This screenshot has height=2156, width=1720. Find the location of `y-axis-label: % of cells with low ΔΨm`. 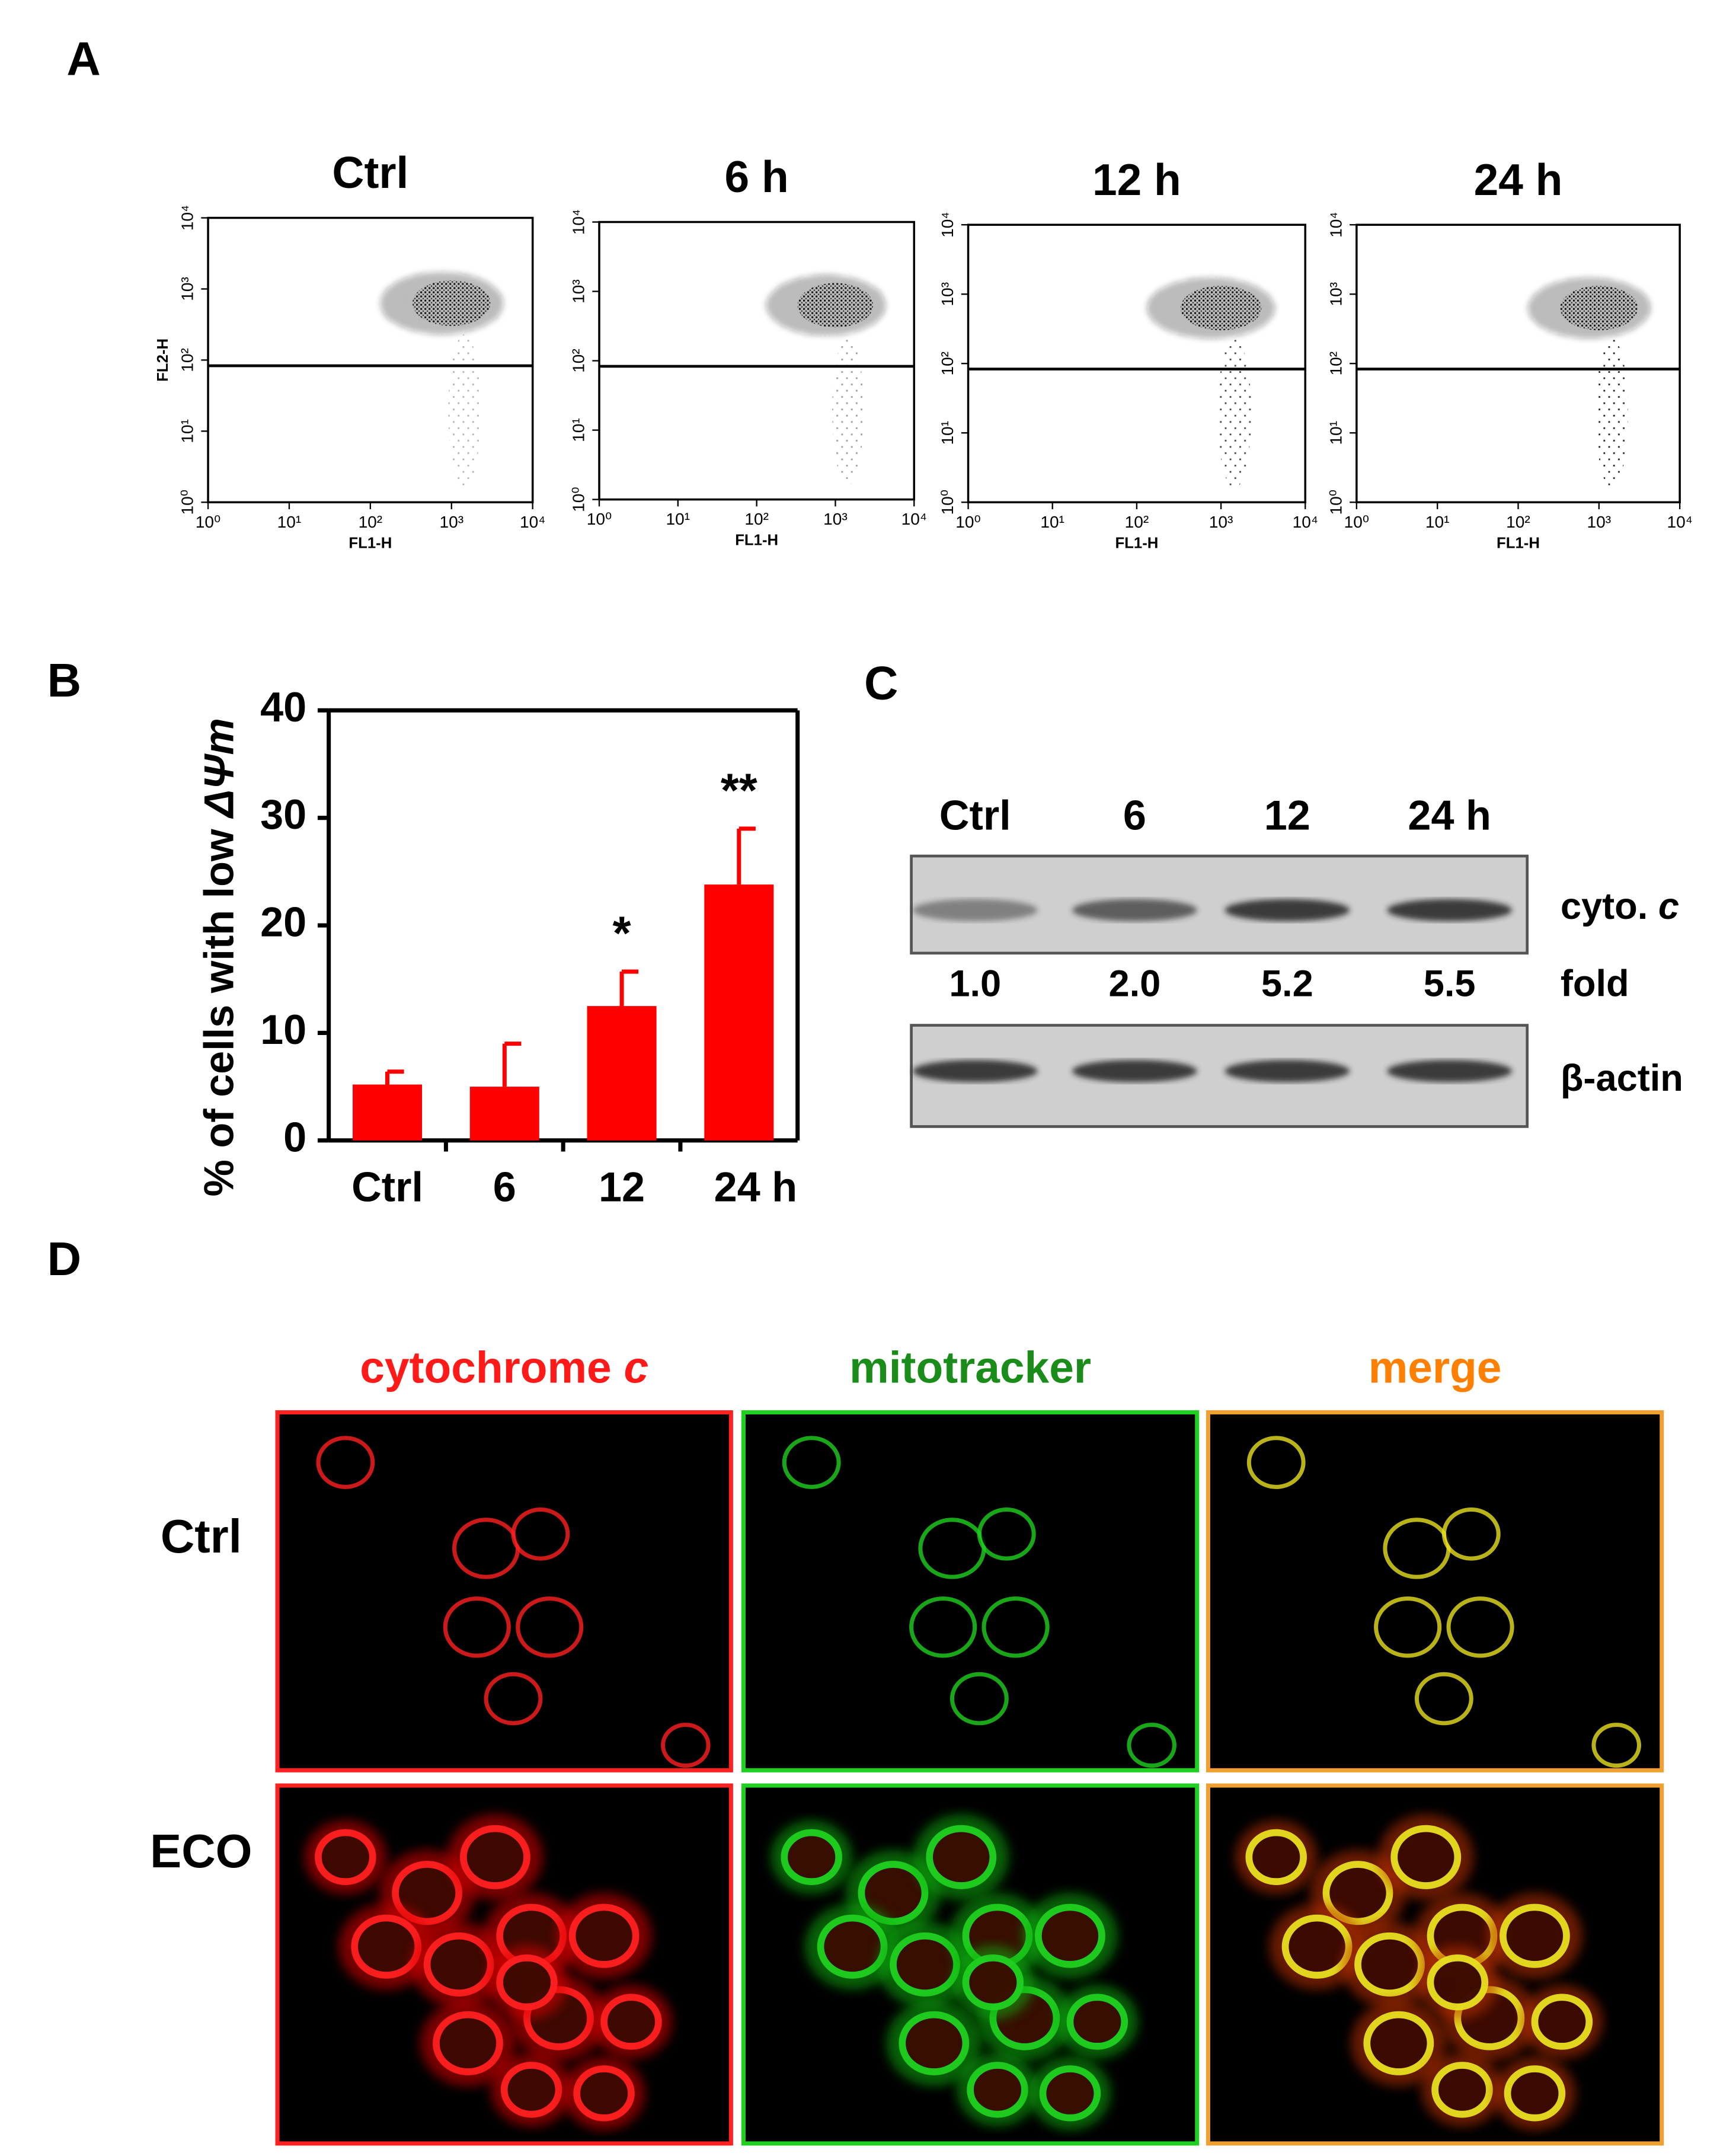

y-axis-label: % of cells with low ΔΨm is located at coordinates (218, 957).